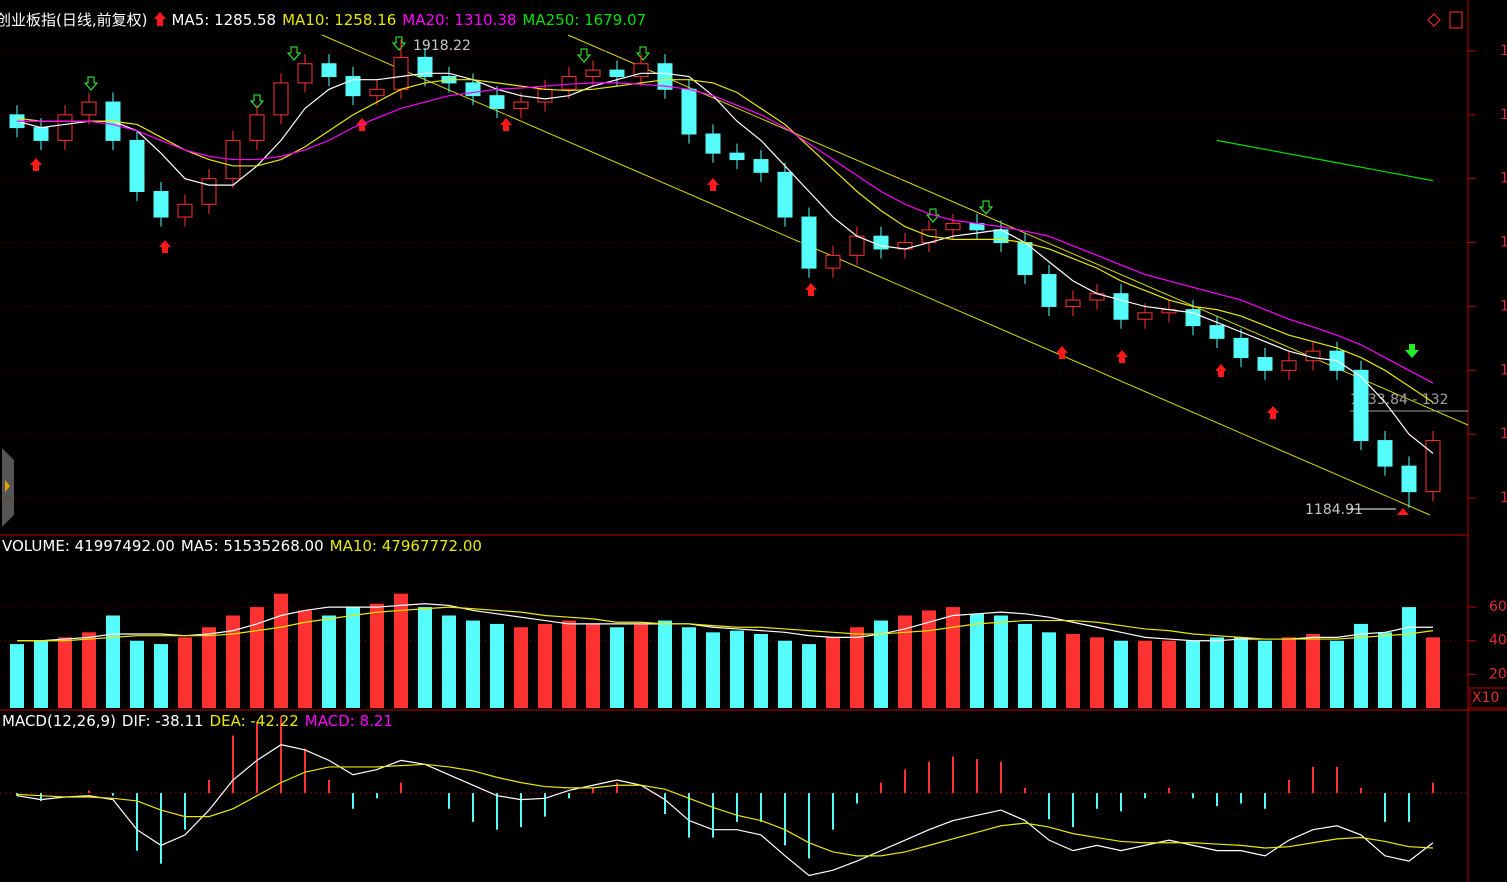 This screenshot has height=882, width=1507. I want to click on legend-name: MA10, so click(308, 20).